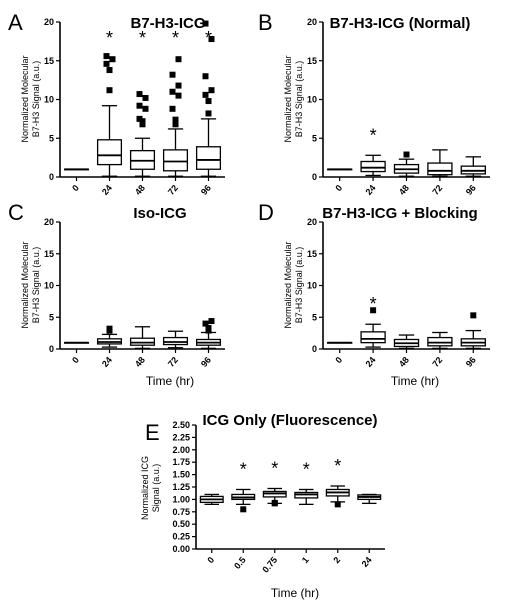 The height and width of the screenshot is (606, 523). I want to click on y-axis-label: Signal (a.u.), so click(156, 488).